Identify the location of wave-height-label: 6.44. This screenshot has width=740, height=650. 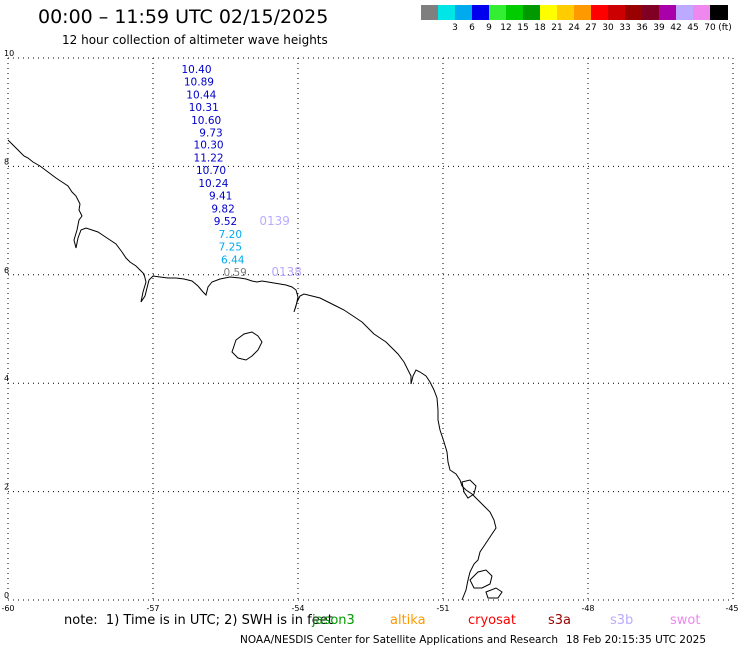
(233, 261).